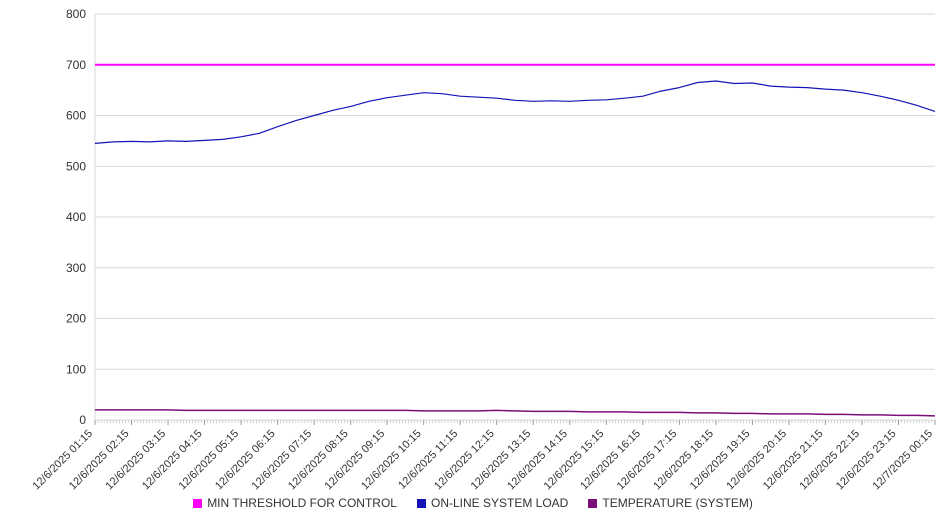 The height and width of the screenshot is (526, 946). Describe the element at coordinates (76, 166) in the screenshot. I see `svg-text: 500` at that location.